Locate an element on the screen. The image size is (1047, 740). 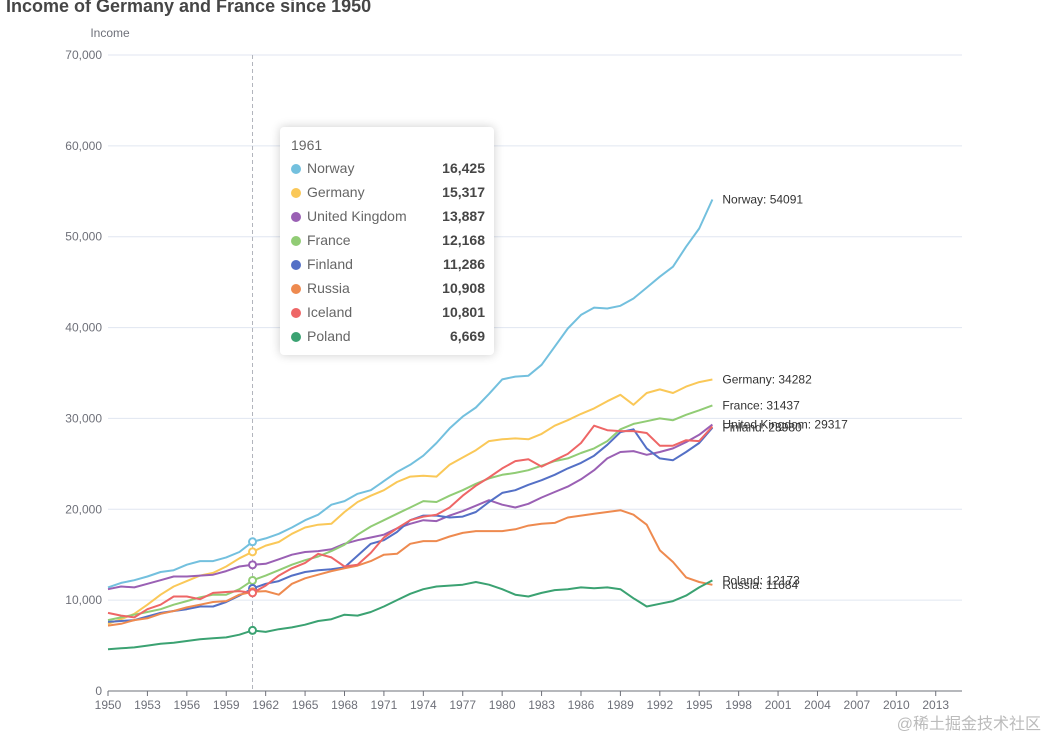
tooltip-series-value: 10,908 is located at coordinates (463, 288).